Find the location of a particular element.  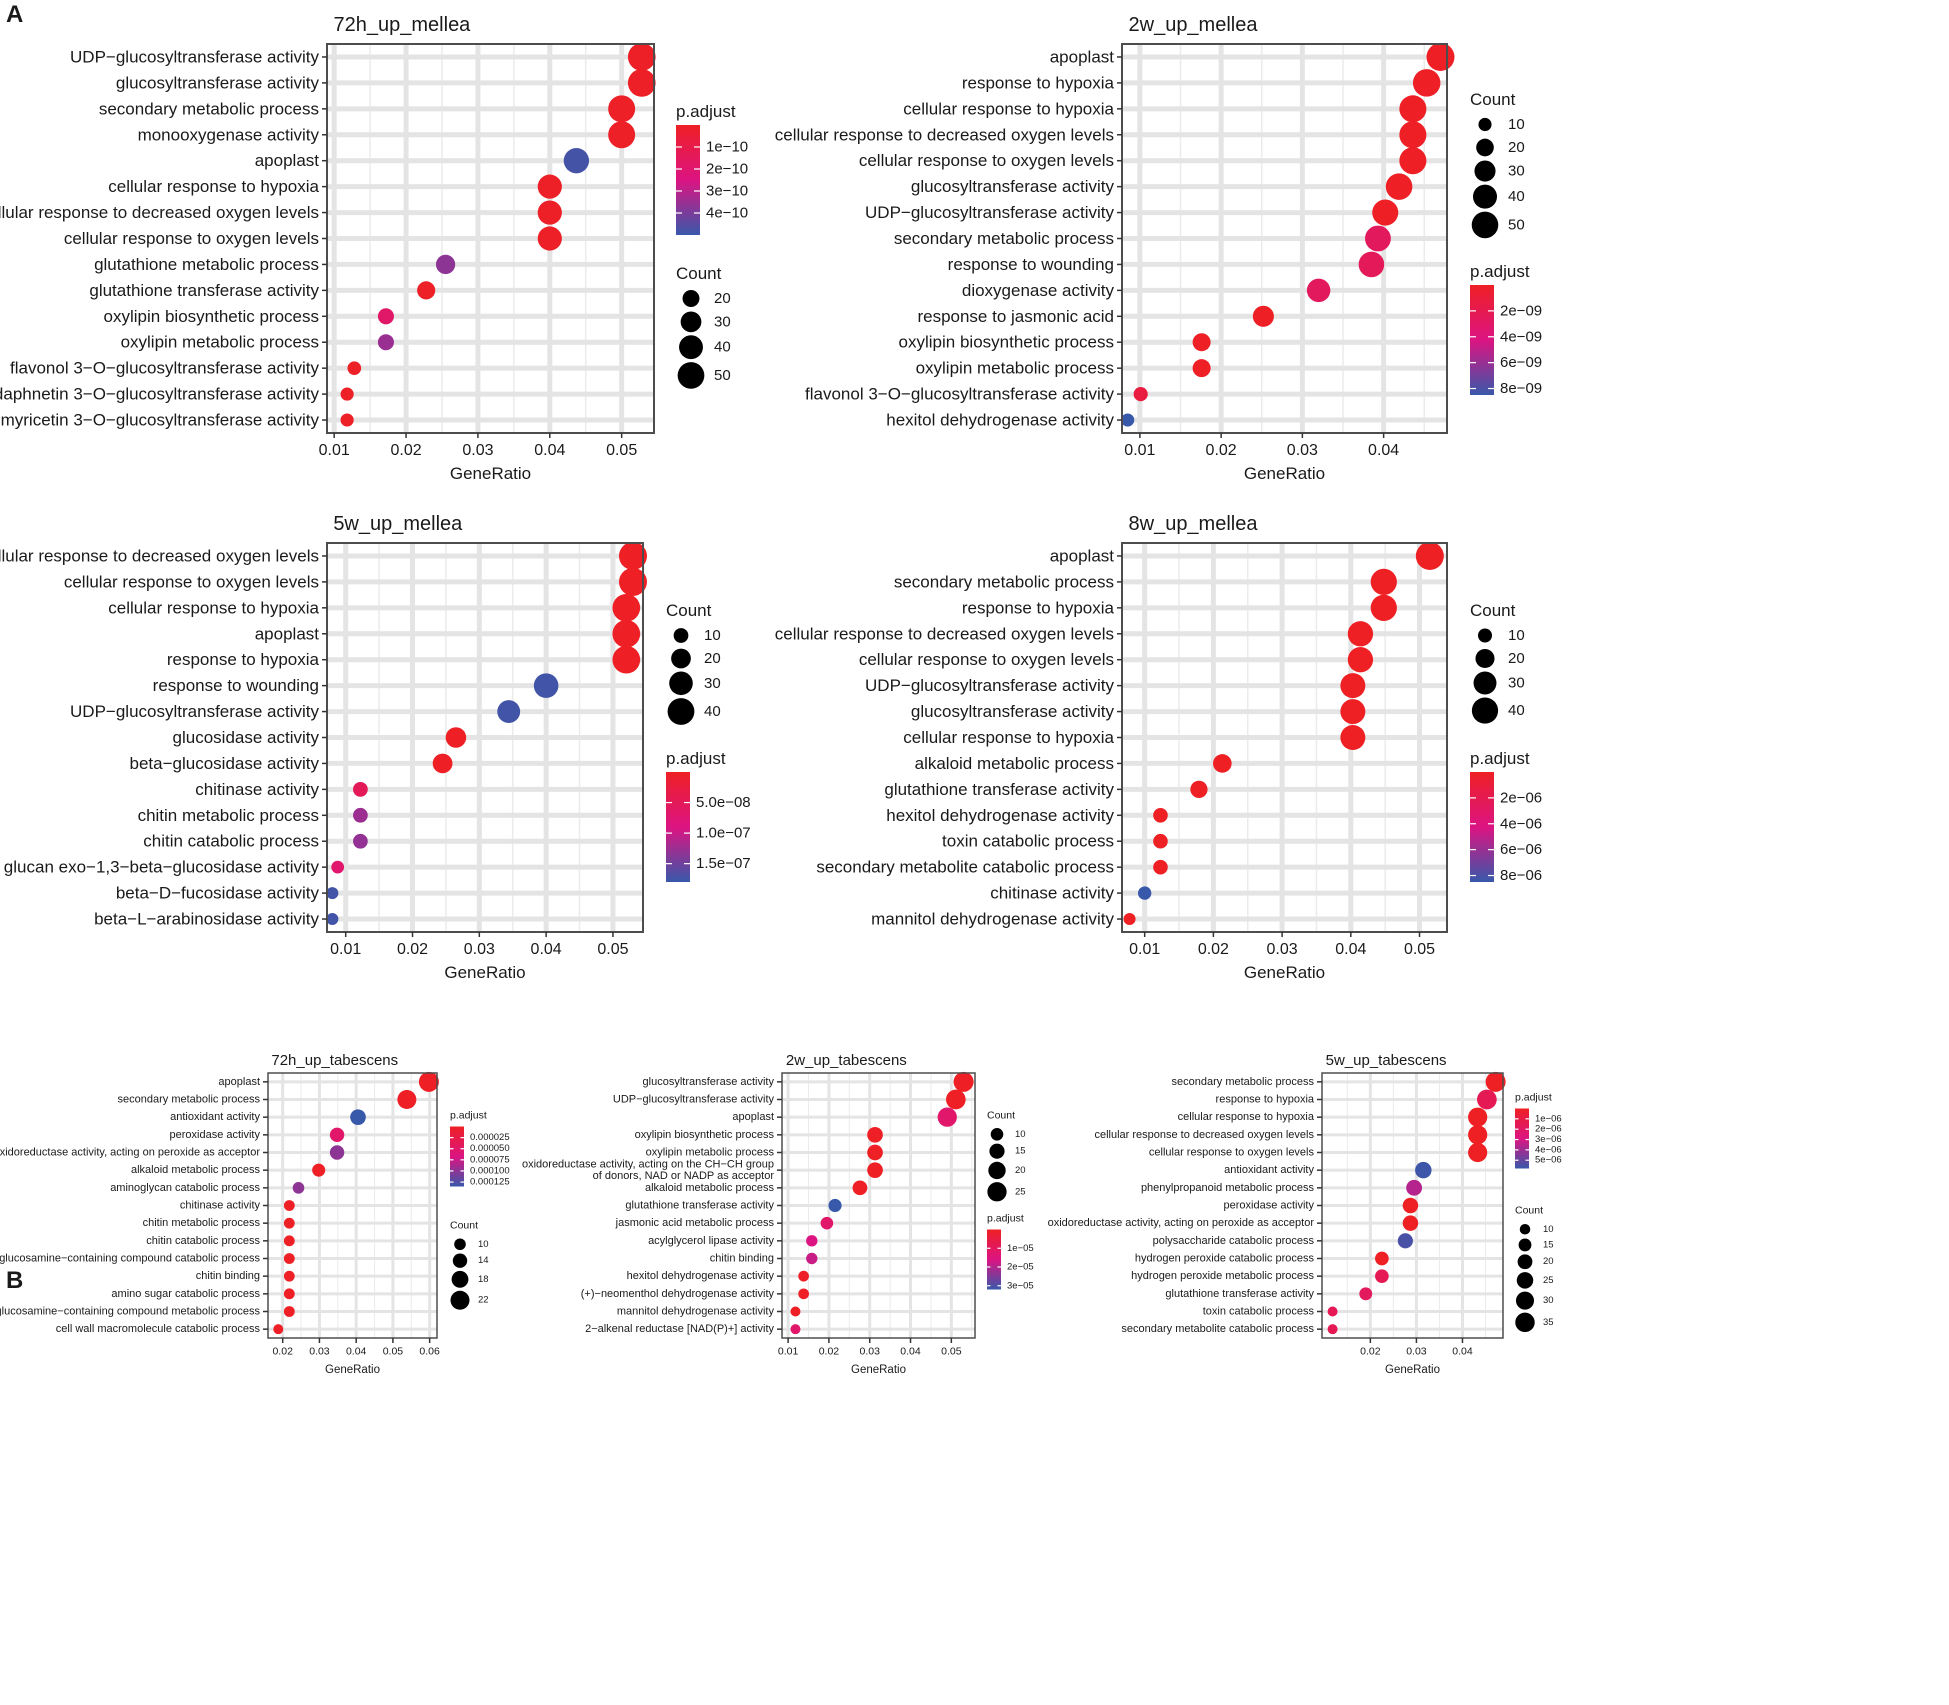

y-tick-label: chitin metabolic process is located at coordinates (202, 1223).